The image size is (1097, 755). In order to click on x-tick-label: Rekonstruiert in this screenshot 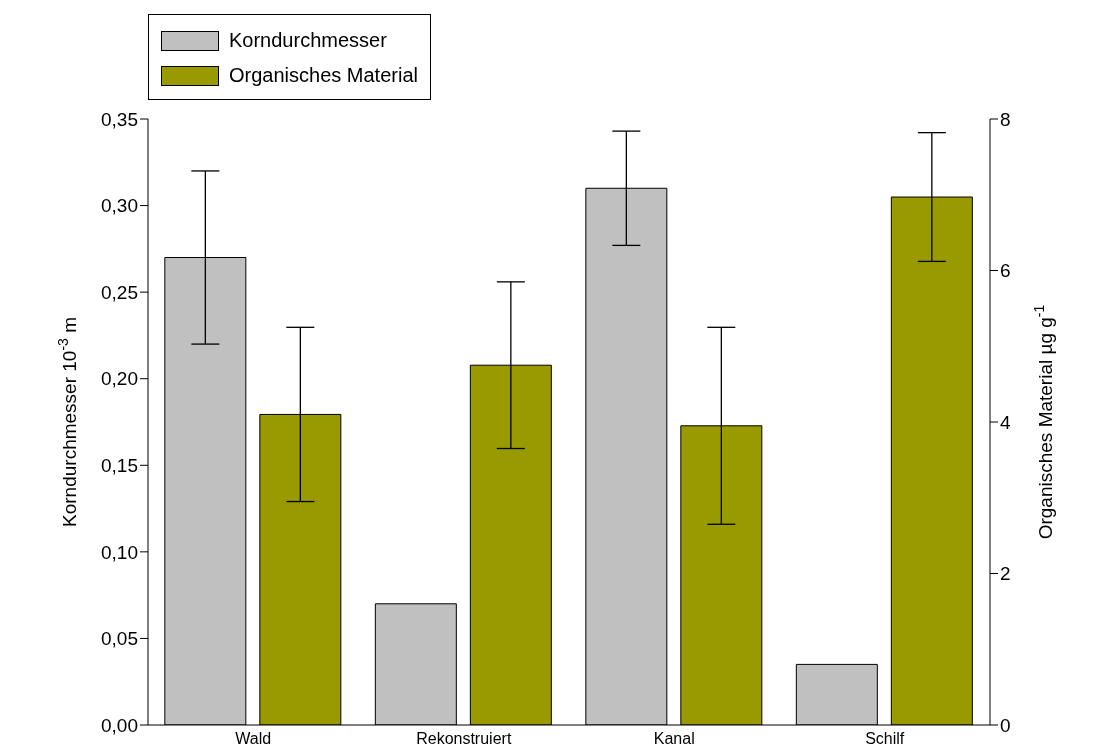, I will do `click(464, 739)`.